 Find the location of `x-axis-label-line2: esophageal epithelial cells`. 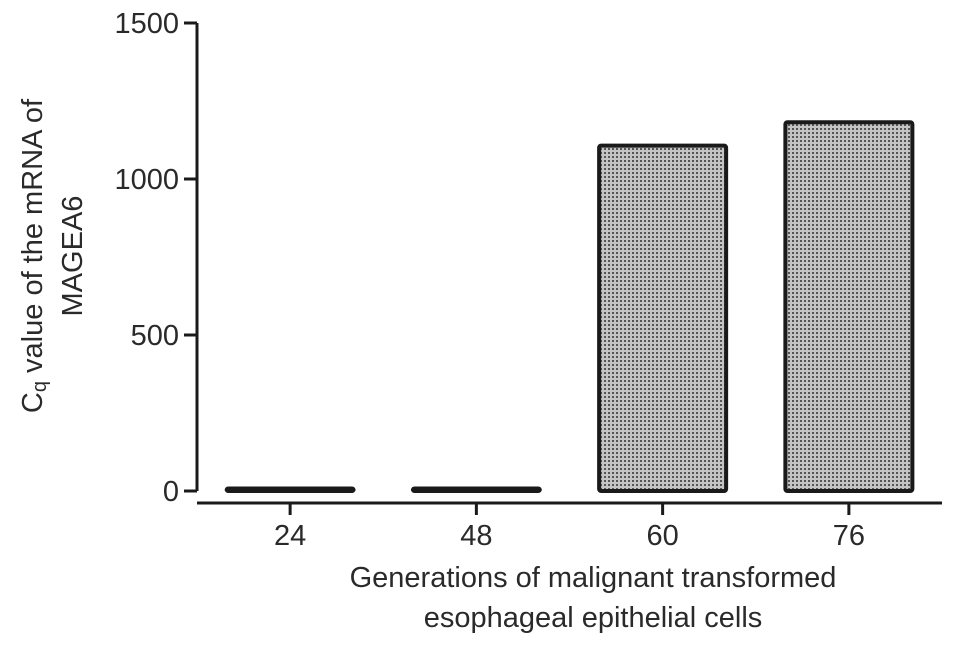

x-axis-label-line2: esophageal epithelial cells is located at coordinates (593, 618).